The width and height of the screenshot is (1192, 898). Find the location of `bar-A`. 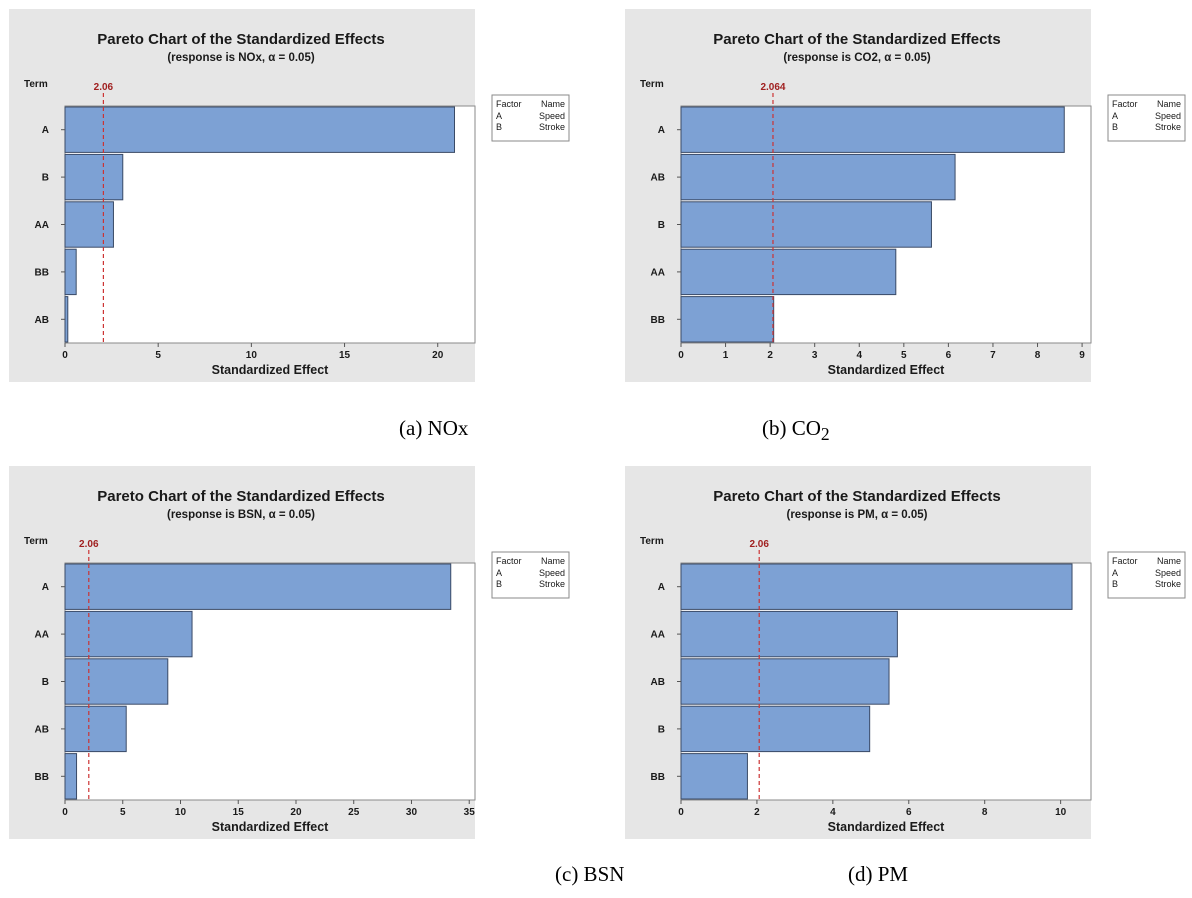

bar-A is located at coordinates (258, 586).